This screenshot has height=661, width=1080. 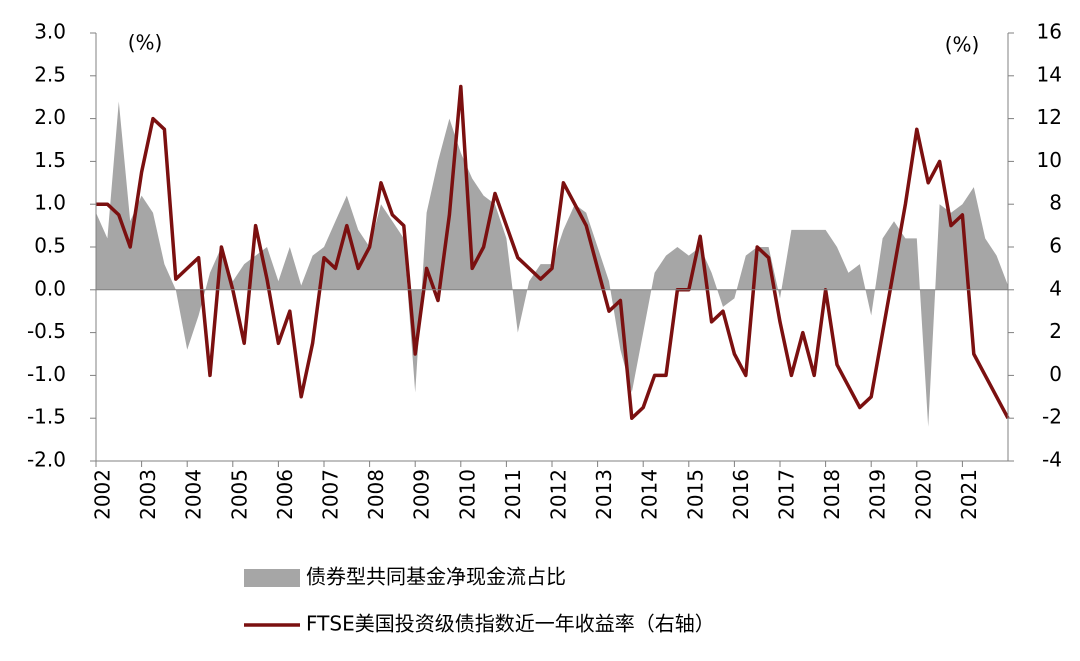 I want to click on legend-label: 债券型共同基金净现金流占比, so click(x=436, y=577).